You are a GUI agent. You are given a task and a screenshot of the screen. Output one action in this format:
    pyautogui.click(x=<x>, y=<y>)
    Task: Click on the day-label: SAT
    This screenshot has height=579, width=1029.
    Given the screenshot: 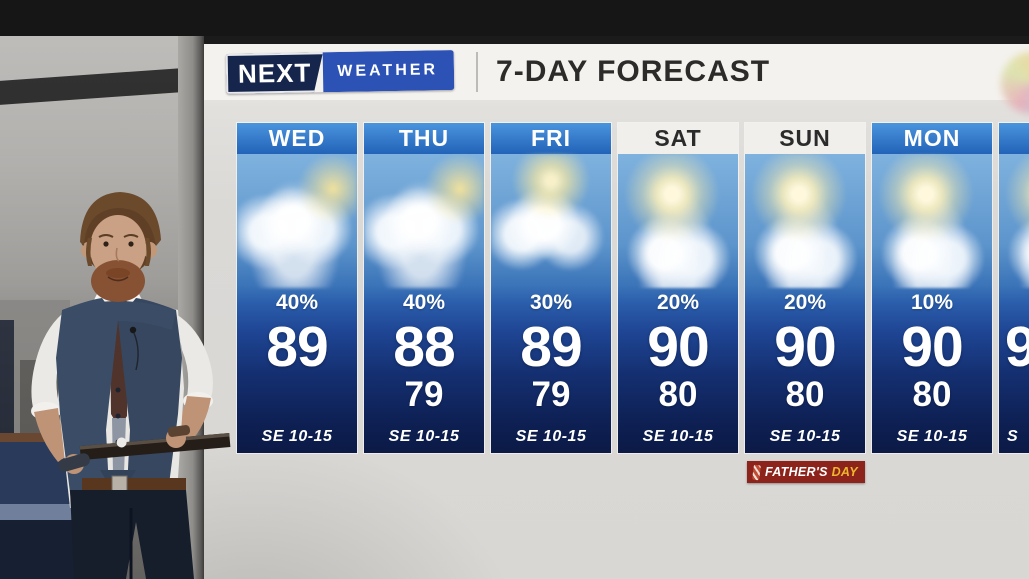 What is the action you would take?
    pyautogui.click(x=678, y=138)
    